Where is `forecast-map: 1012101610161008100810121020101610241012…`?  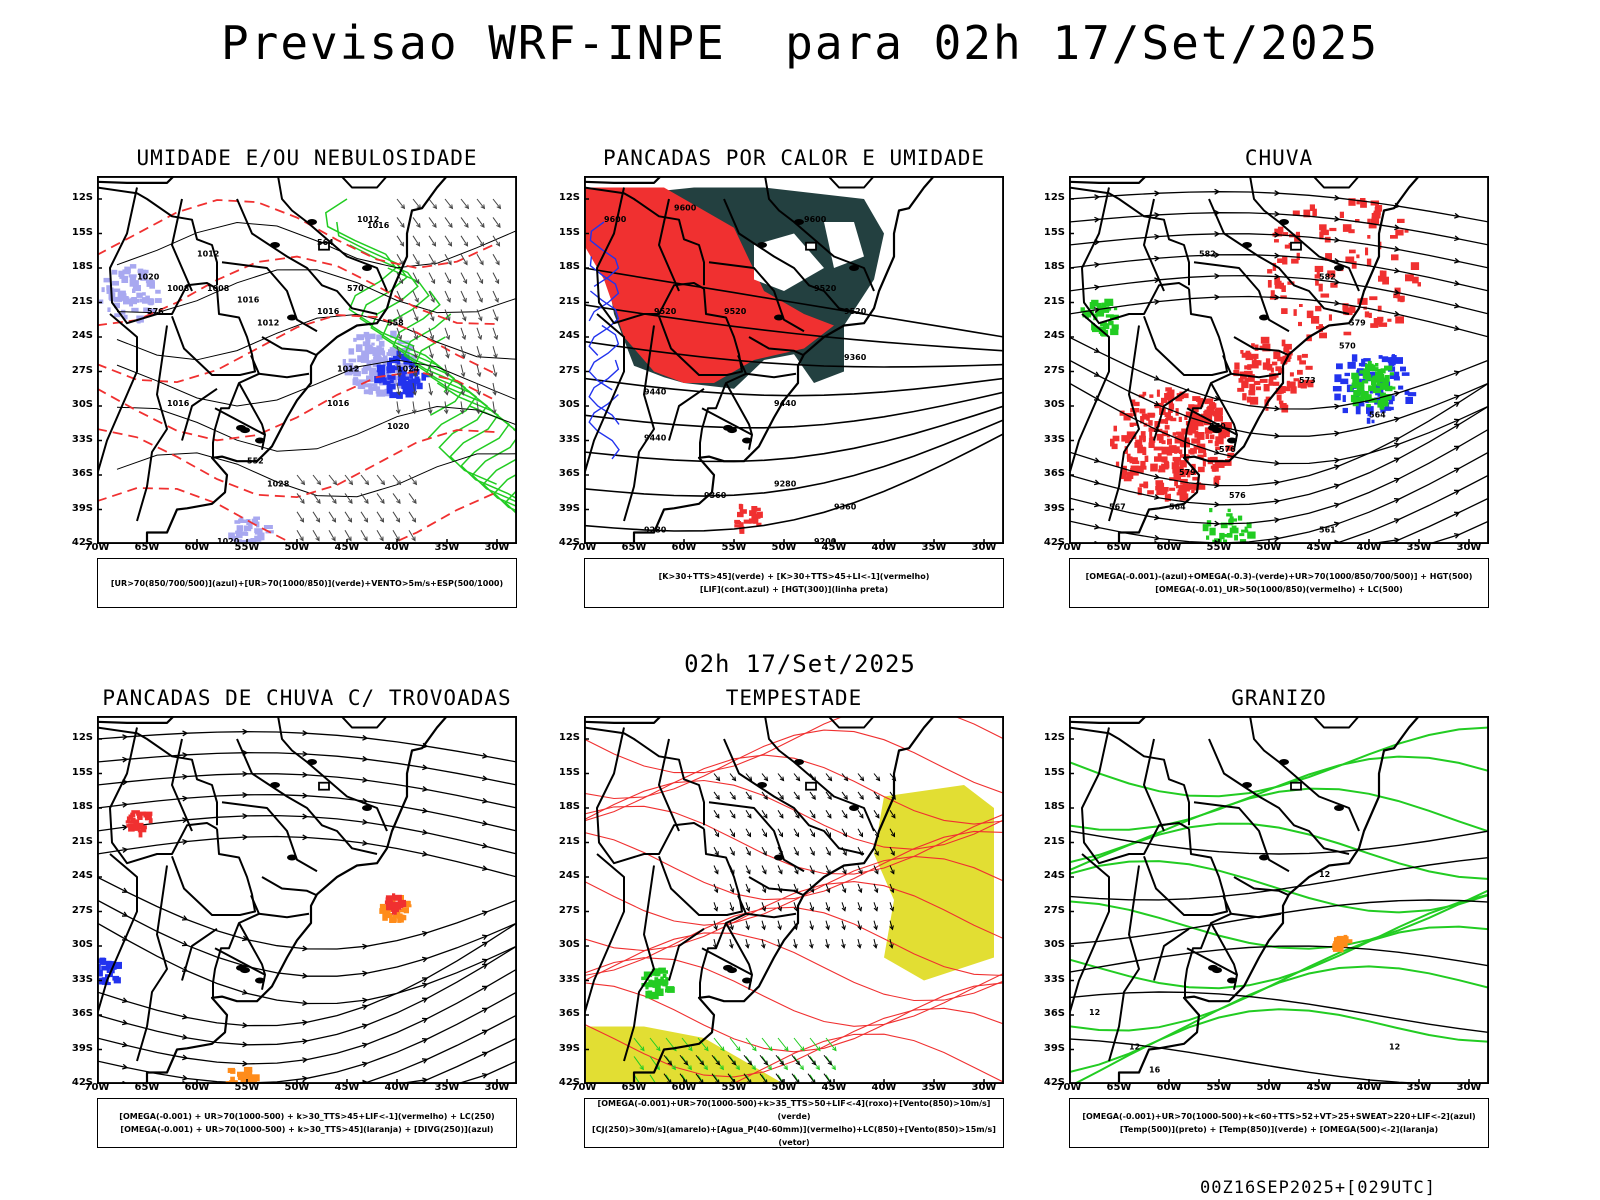 forecast-map: 1012101610161008100810121020101610241012… is located at coordinates (307, 360).